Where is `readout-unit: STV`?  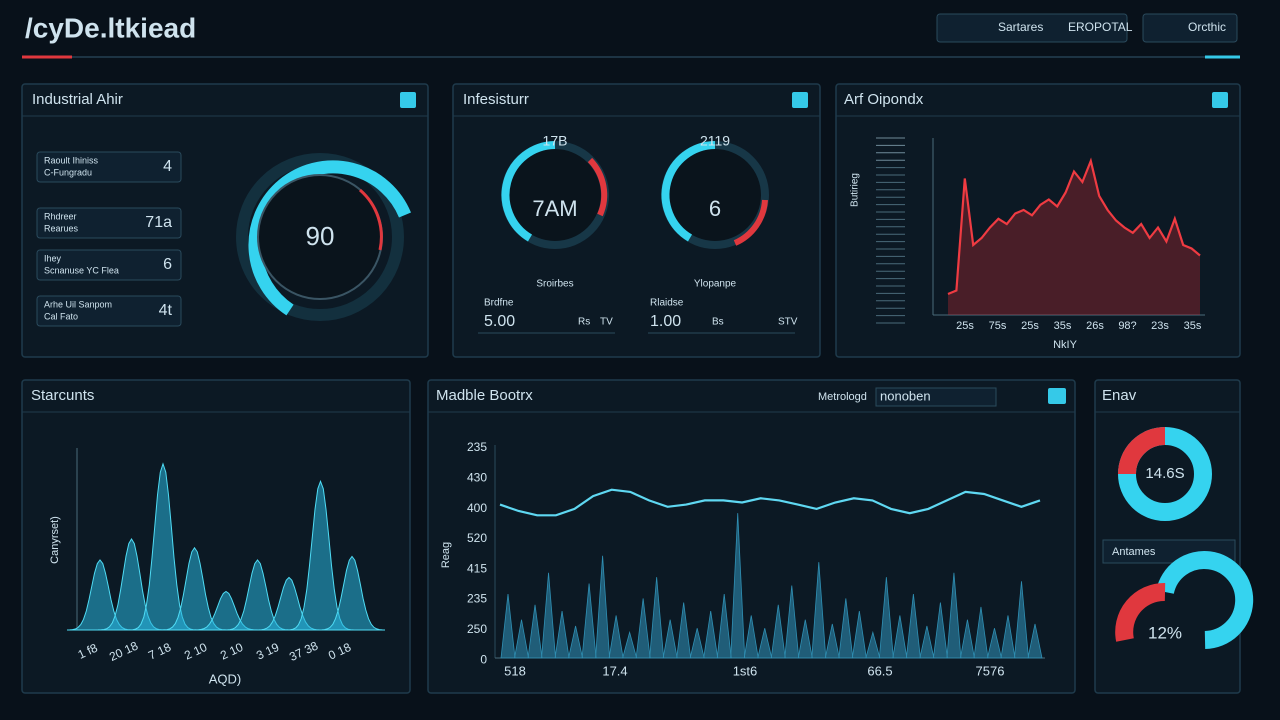 readout-unit: STV is located at coordinates (788, 322).